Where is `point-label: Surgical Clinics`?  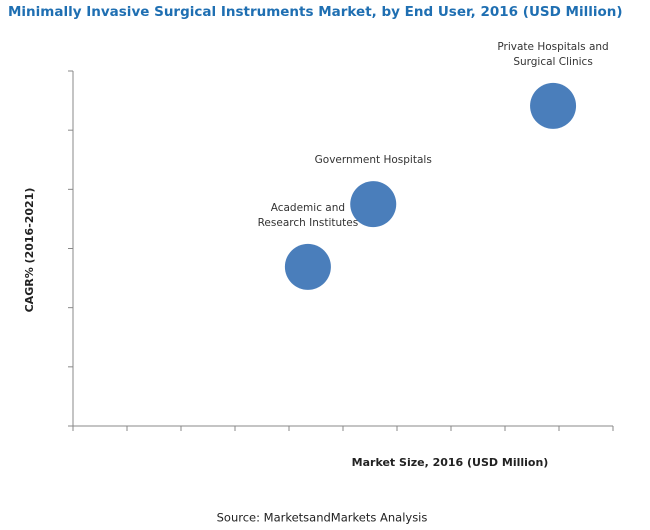
point-label: Surgical Clinics is located at coordinates (552, 62).